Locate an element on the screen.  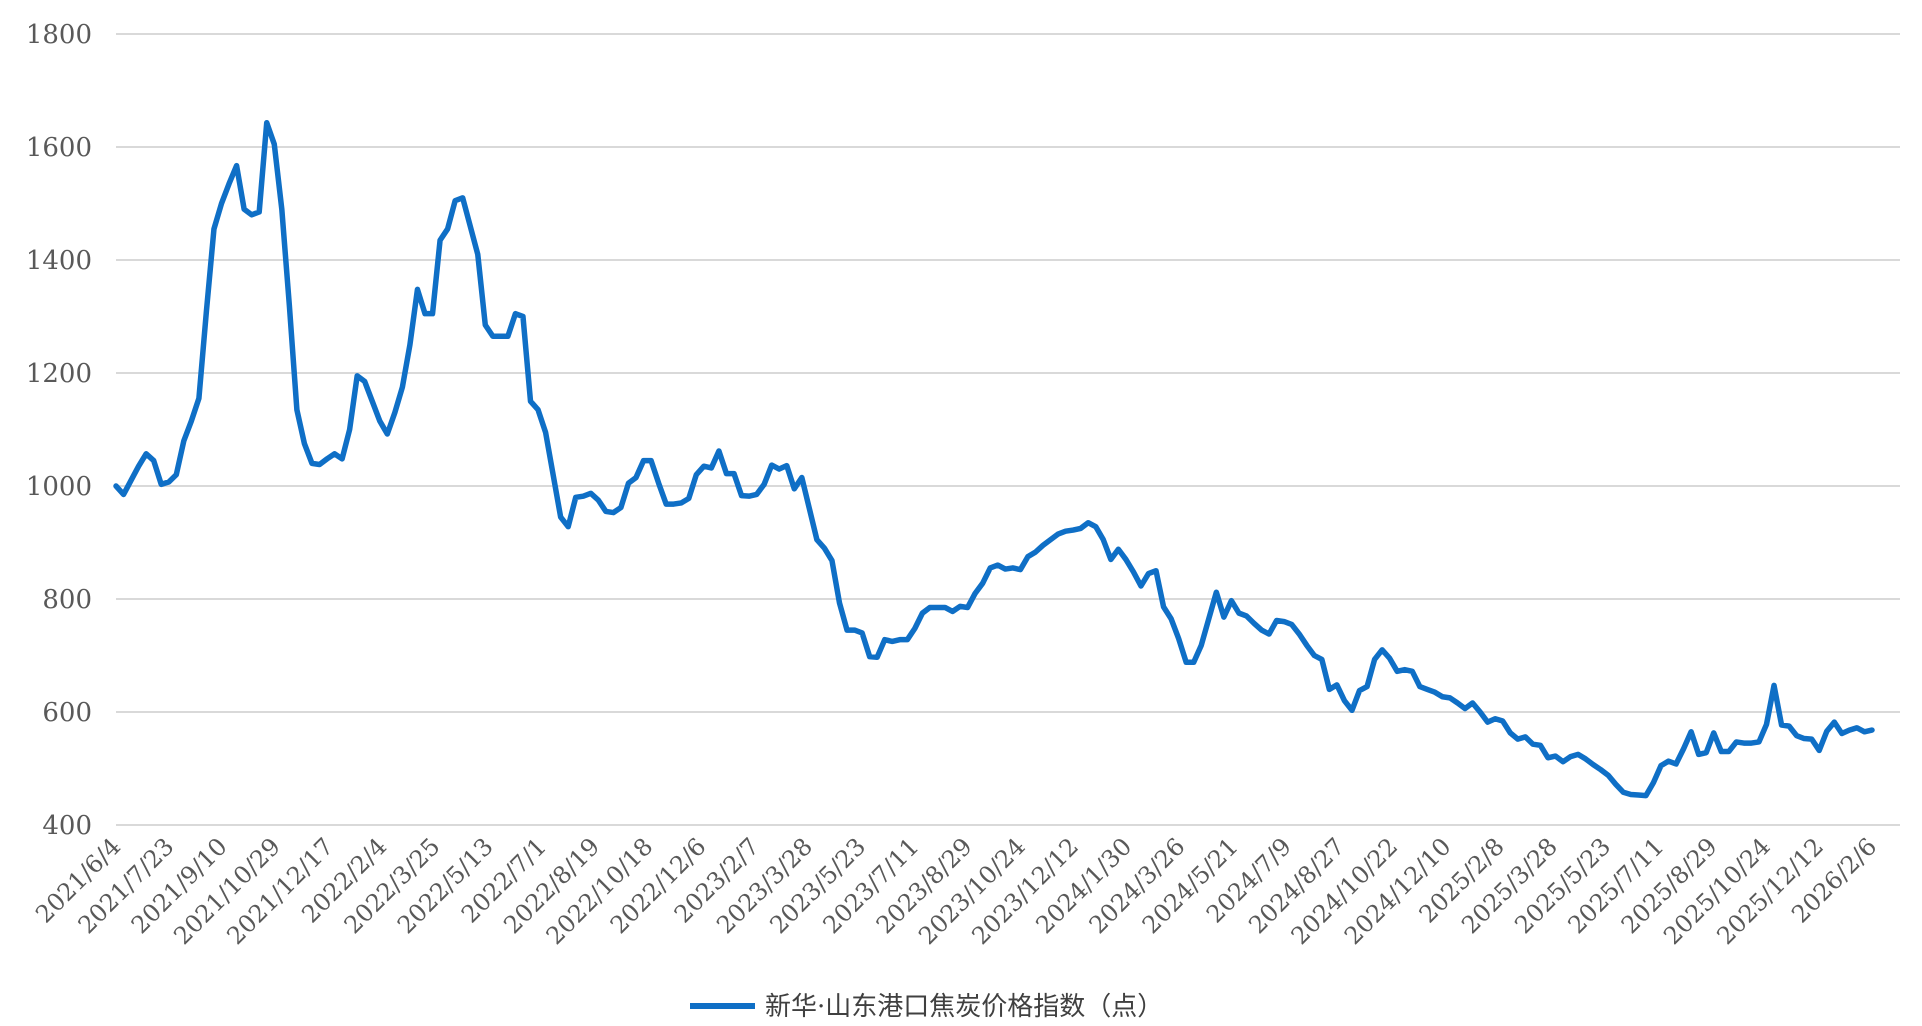
legend-label: 新华·山东港口焦炭价格指数（点） is located at coordinates (964, 1007).